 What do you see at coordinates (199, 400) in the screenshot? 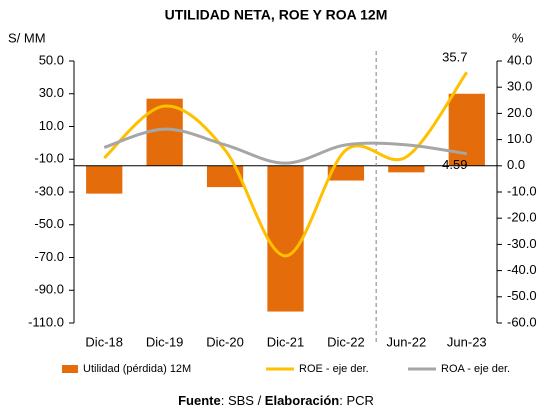
I see `source-part: Fuente` at bounding box center [199, 400].